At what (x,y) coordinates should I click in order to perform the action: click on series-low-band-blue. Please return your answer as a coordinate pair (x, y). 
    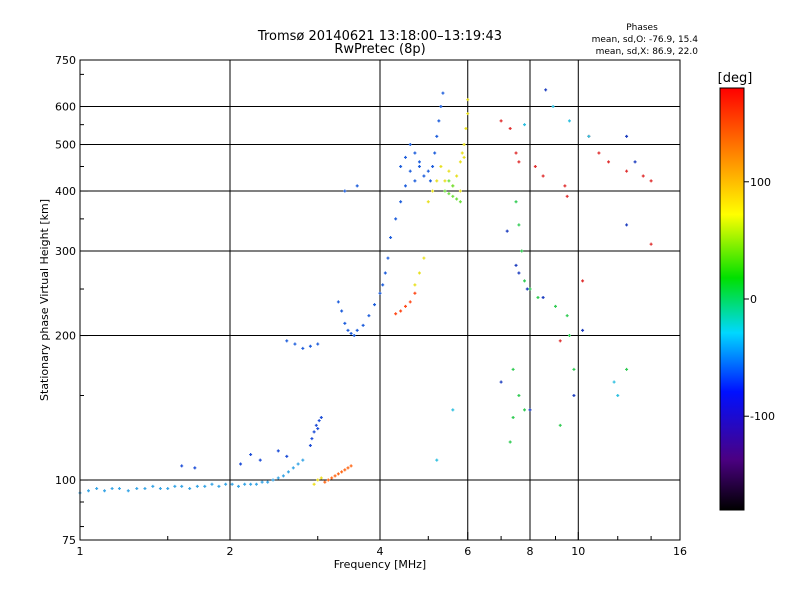
    Looking at the image, I should click on (251, 442).